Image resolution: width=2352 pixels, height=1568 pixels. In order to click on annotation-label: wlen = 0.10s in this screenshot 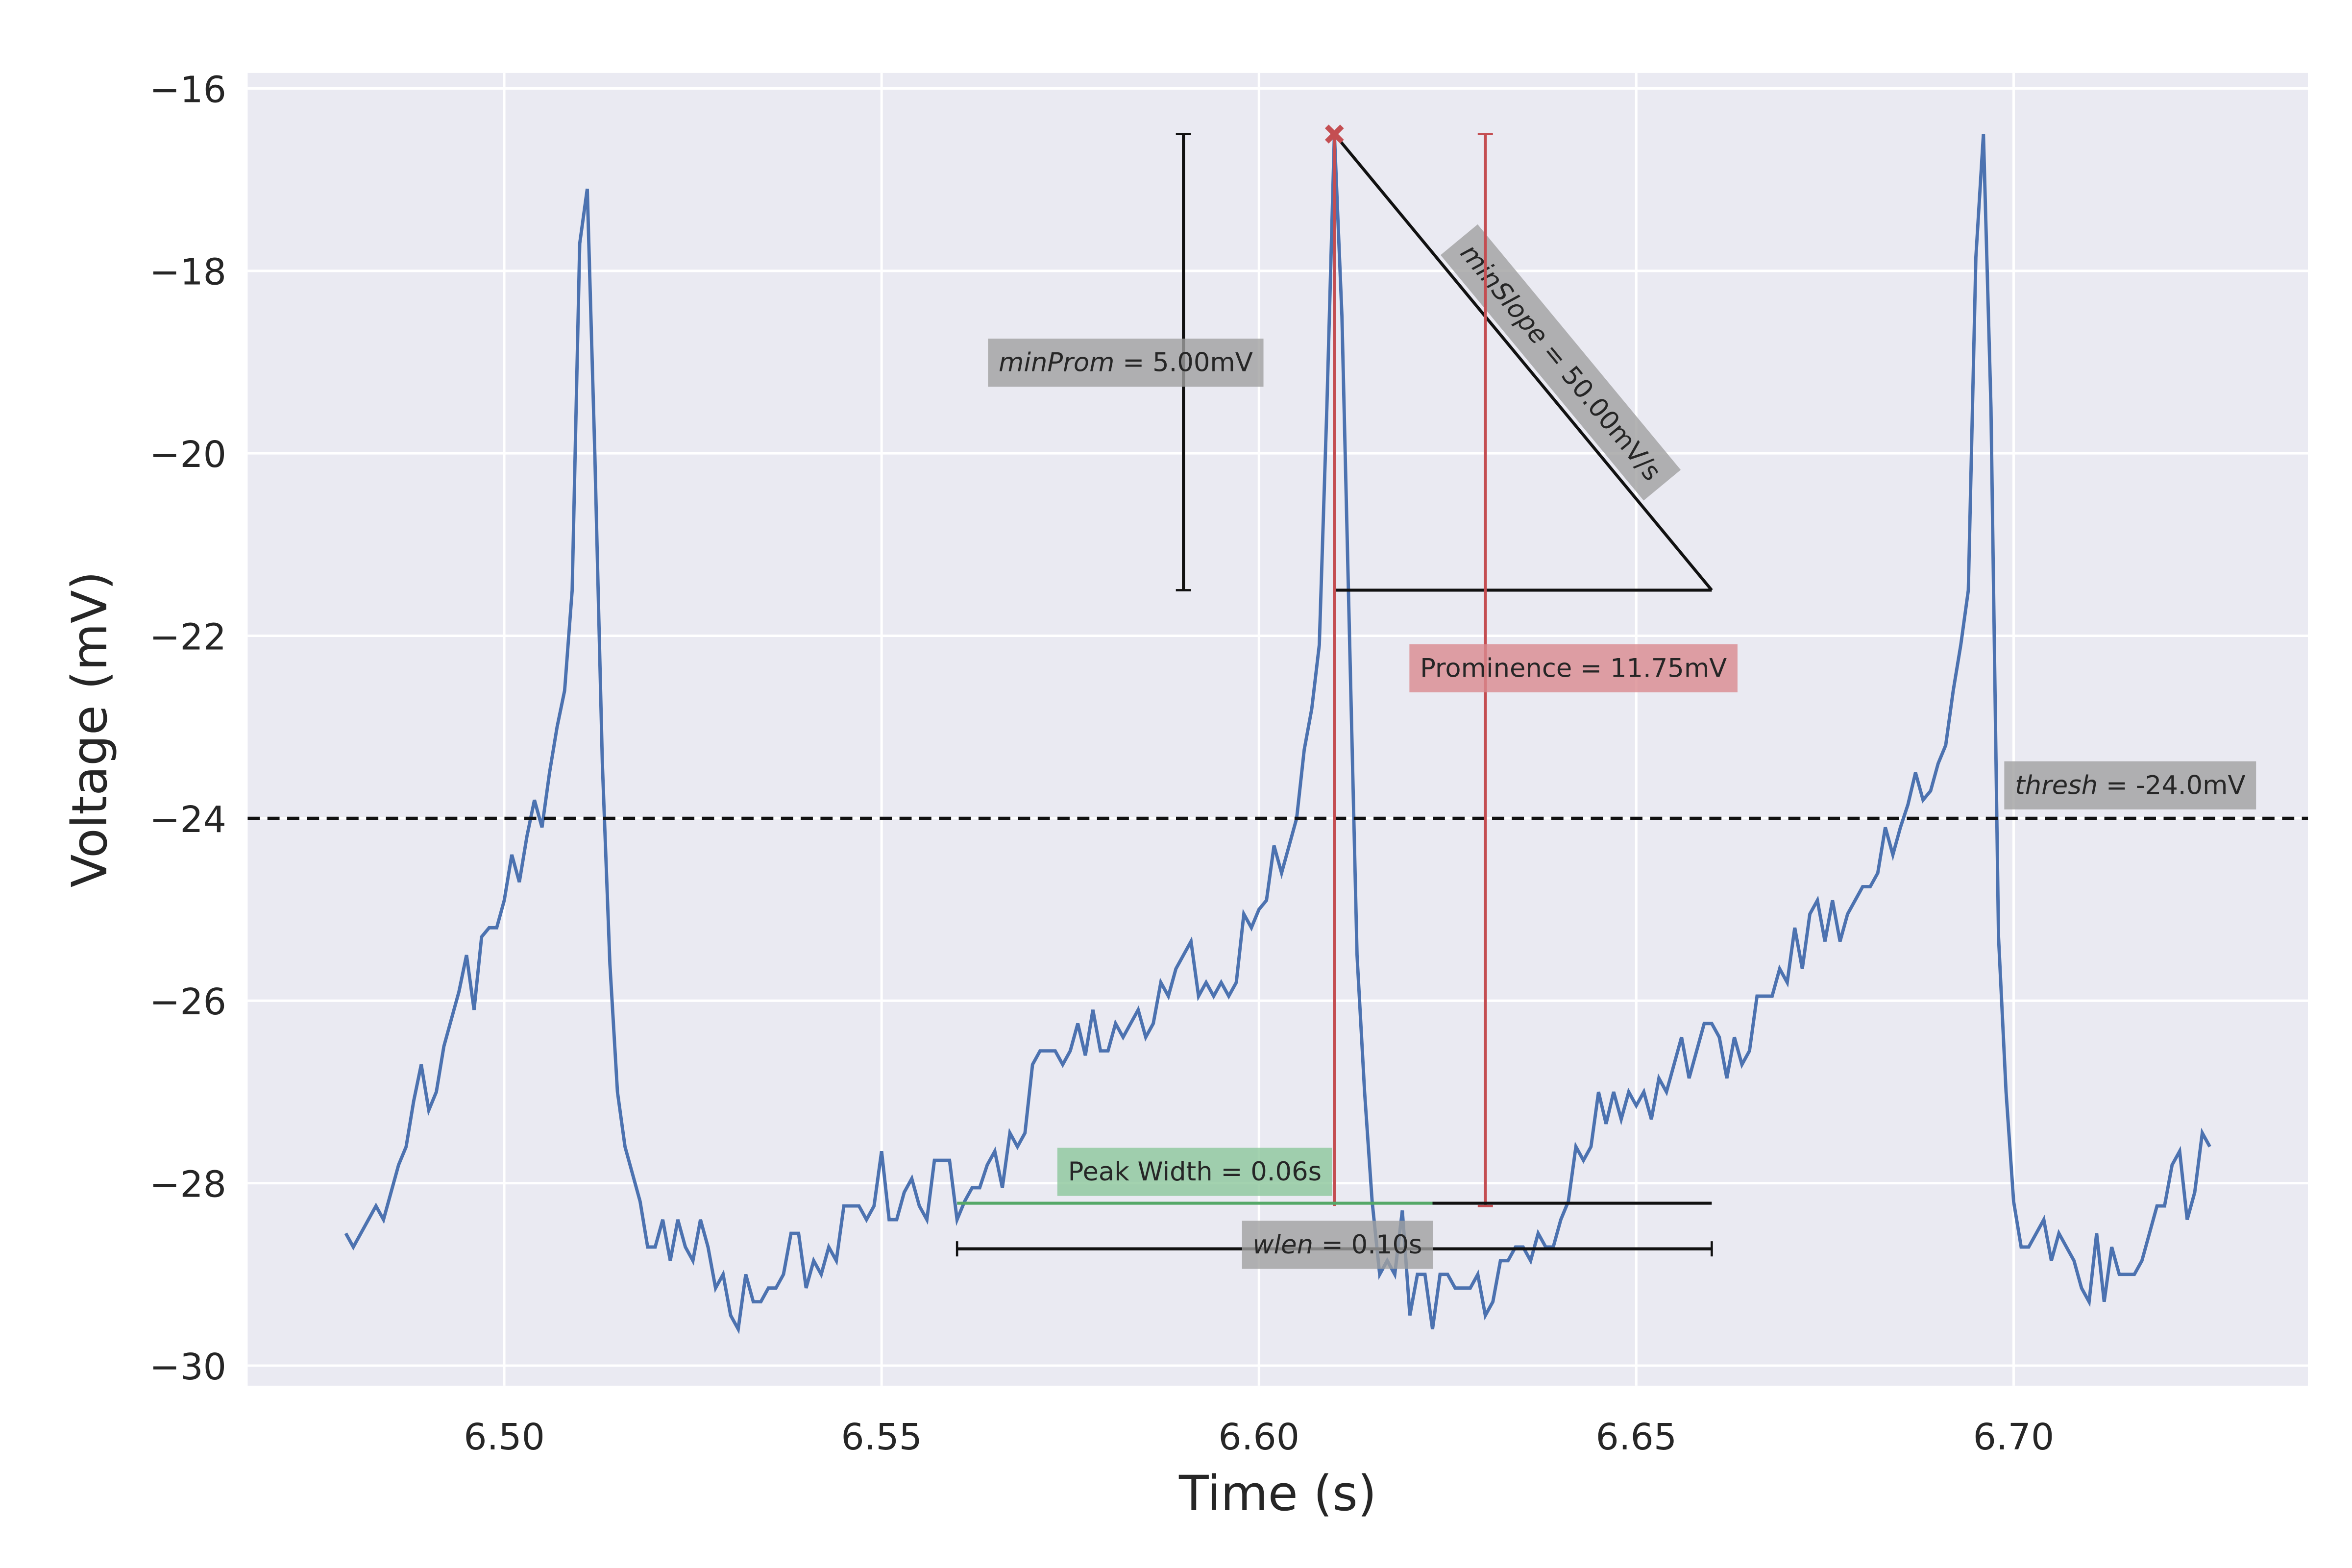, I will do `click(1337, 1245)`.